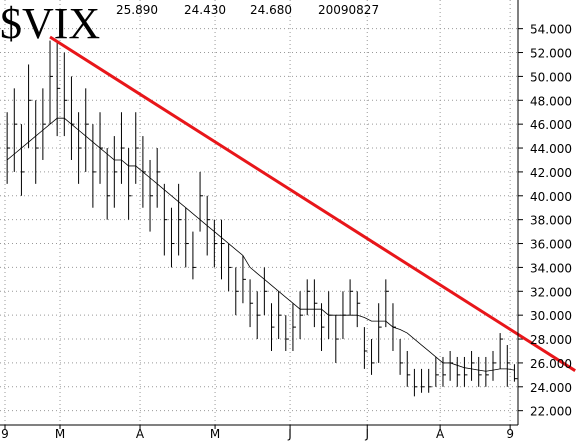 This screenshot has width=588, height=441. Describe the element at coordinates (551, 412) in the screenshot. I see `y-tick-label: 22.000` at that location.